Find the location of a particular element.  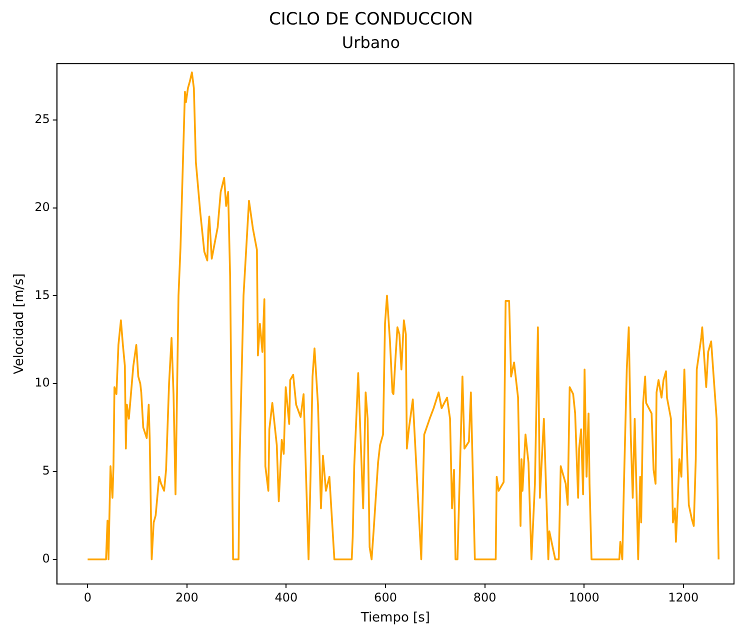

y-tick-label: 5 is located at coordinates (46, 471).